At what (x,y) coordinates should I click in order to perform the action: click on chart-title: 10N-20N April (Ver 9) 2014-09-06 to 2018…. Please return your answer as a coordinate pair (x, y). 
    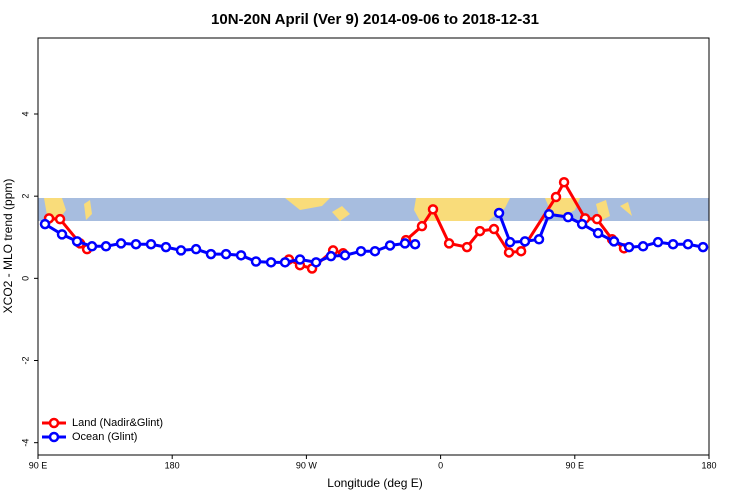
    Looking at the image, I should click on (375, 19).